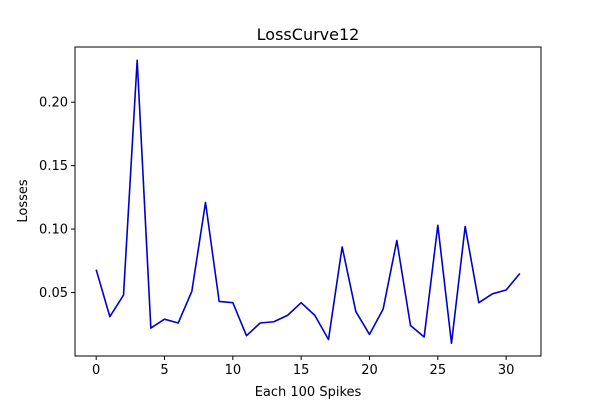 This screenshot has height=400, width=600. What do you see at coordinates (233, 370) in the screenshot?
I see `x-tick-label: 10` at bounding box center [233, 370].